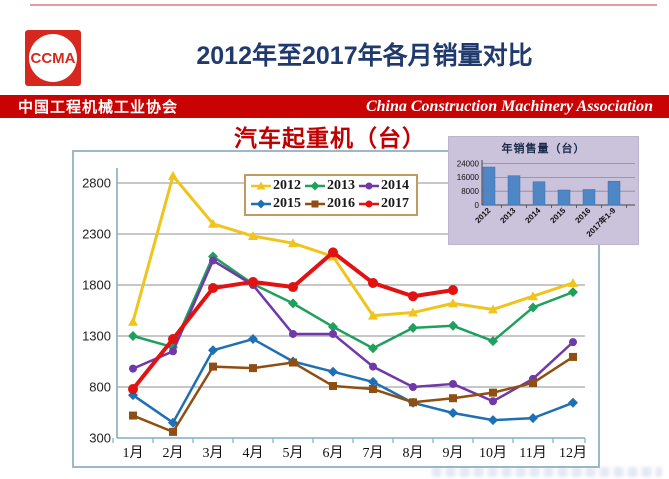 The width and height of the screenshot is (669, 479). I want to click on y-tick-label: 2800, so click(96, 183).